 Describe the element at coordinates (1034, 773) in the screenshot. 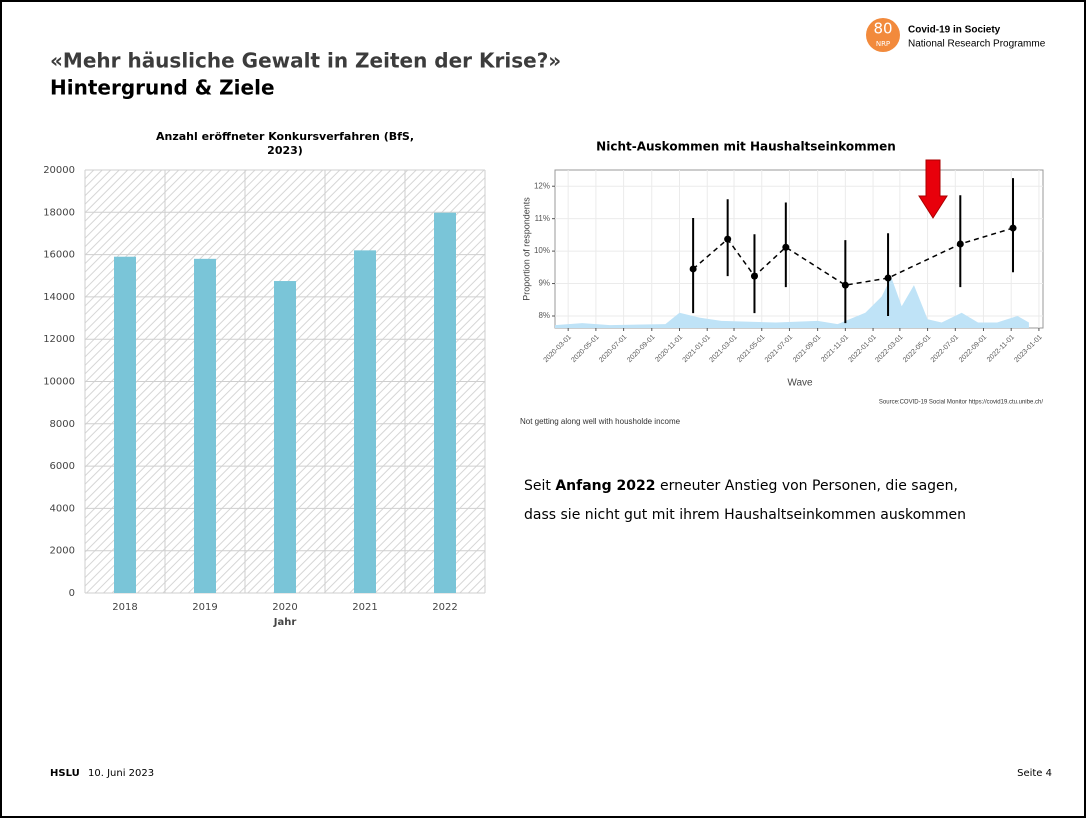

I see `footer-page: Seite 4` at that location.